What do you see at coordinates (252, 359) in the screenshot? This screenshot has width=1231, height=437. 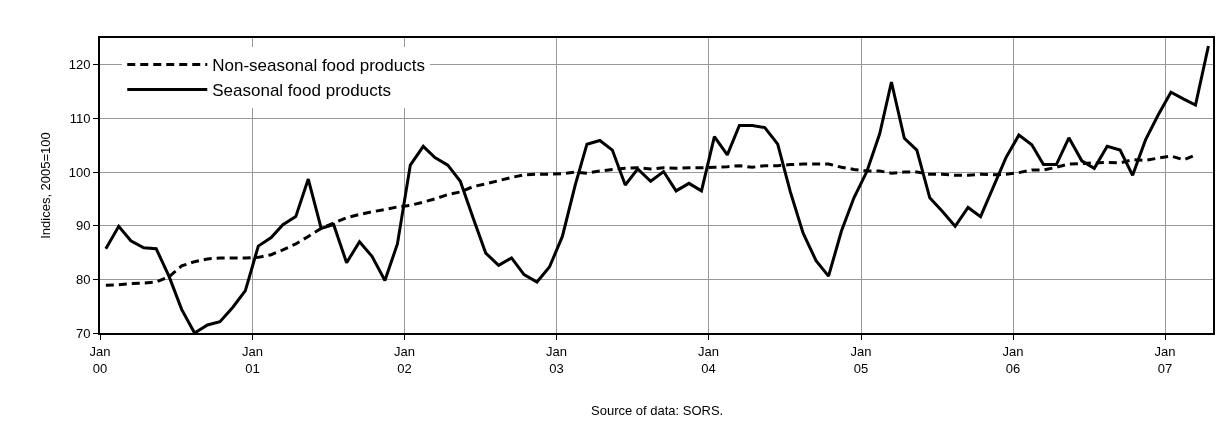 I see `x-tick-label: Jan 01` at bounding box center [252, 359].